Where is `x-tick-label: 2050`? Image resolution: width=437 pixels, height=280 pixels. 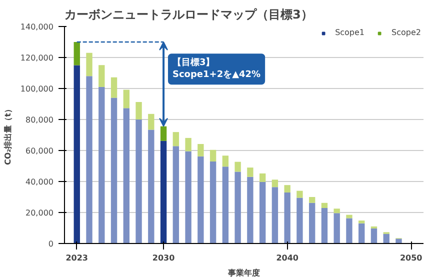 x-tick-label: 2050 is located at coordinates (411, 258).